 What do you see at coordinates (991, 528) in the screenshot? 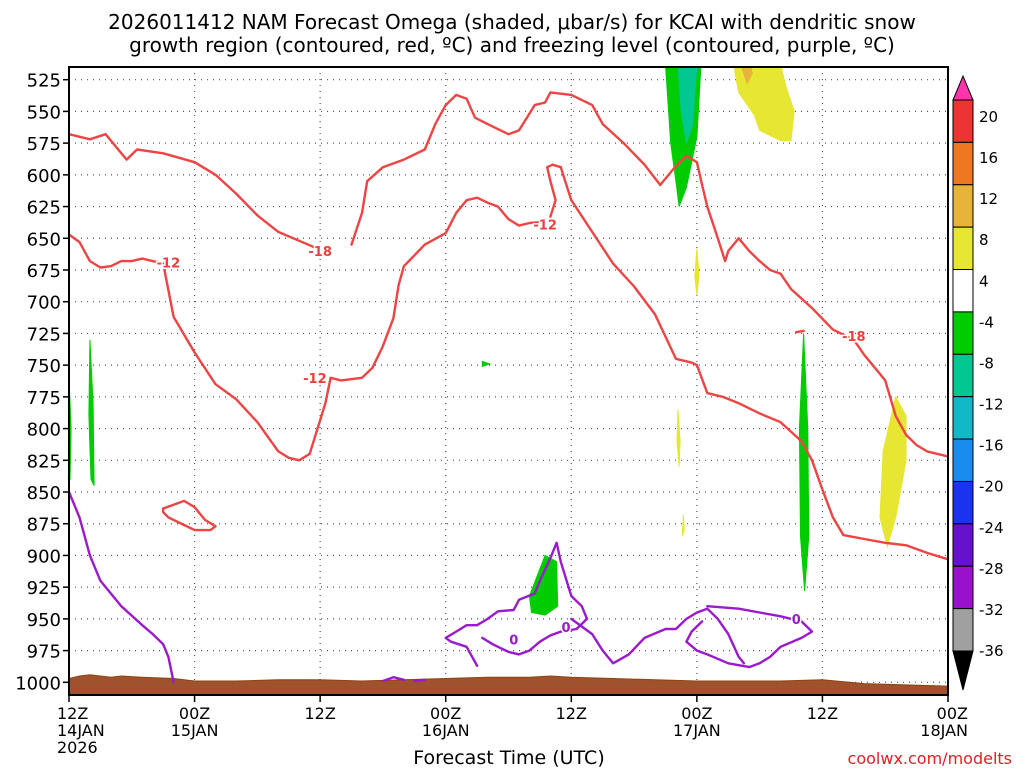
I see `colorbar-label: -24` at bounding box center [991, 528].